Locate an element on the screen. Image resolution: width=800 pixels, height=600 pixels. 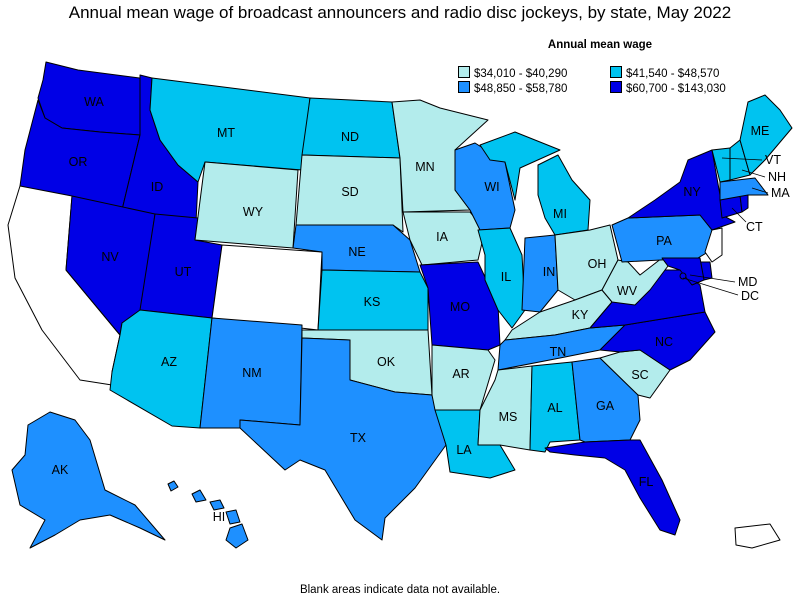
state-label-me: ME is located at coordinates (760, 131).